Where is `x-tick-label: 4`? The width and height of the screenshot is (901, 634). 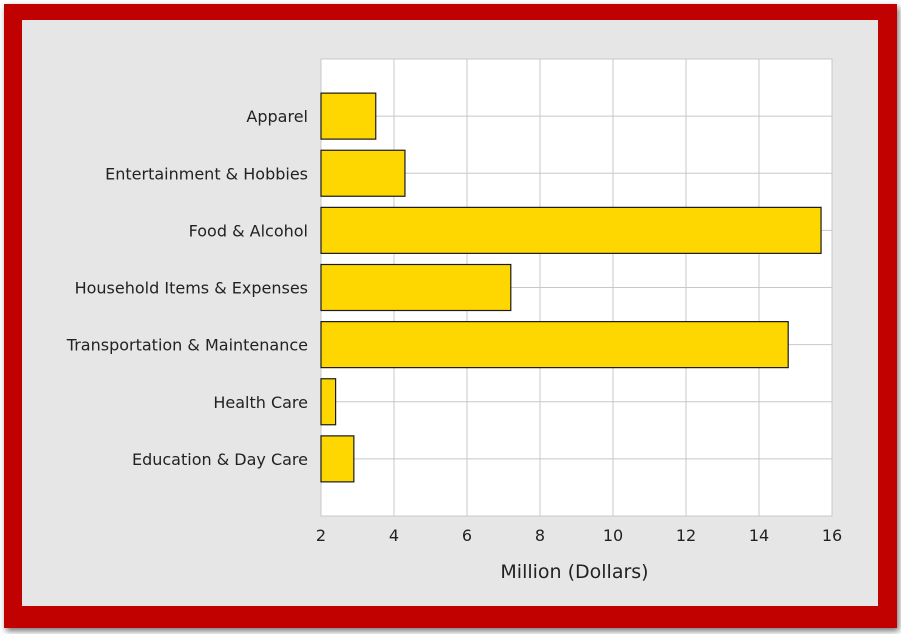 x-tick-label: 4 is located at coordinates (394, 535).